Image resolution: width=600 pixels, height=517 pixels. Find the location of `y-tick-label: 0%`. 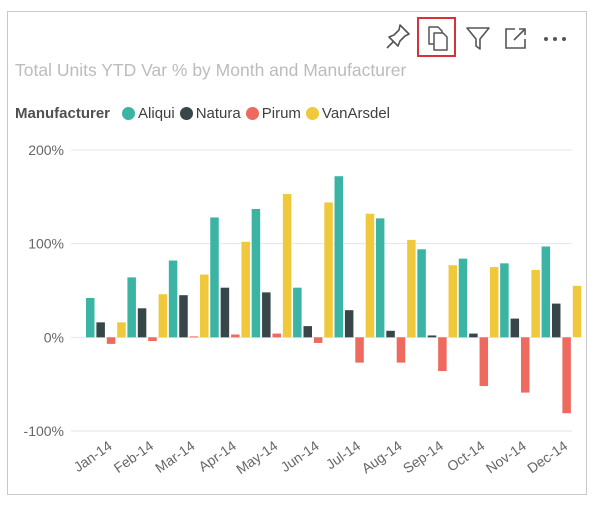

y-tick-label: 0% is located at coordinates (54, 337).